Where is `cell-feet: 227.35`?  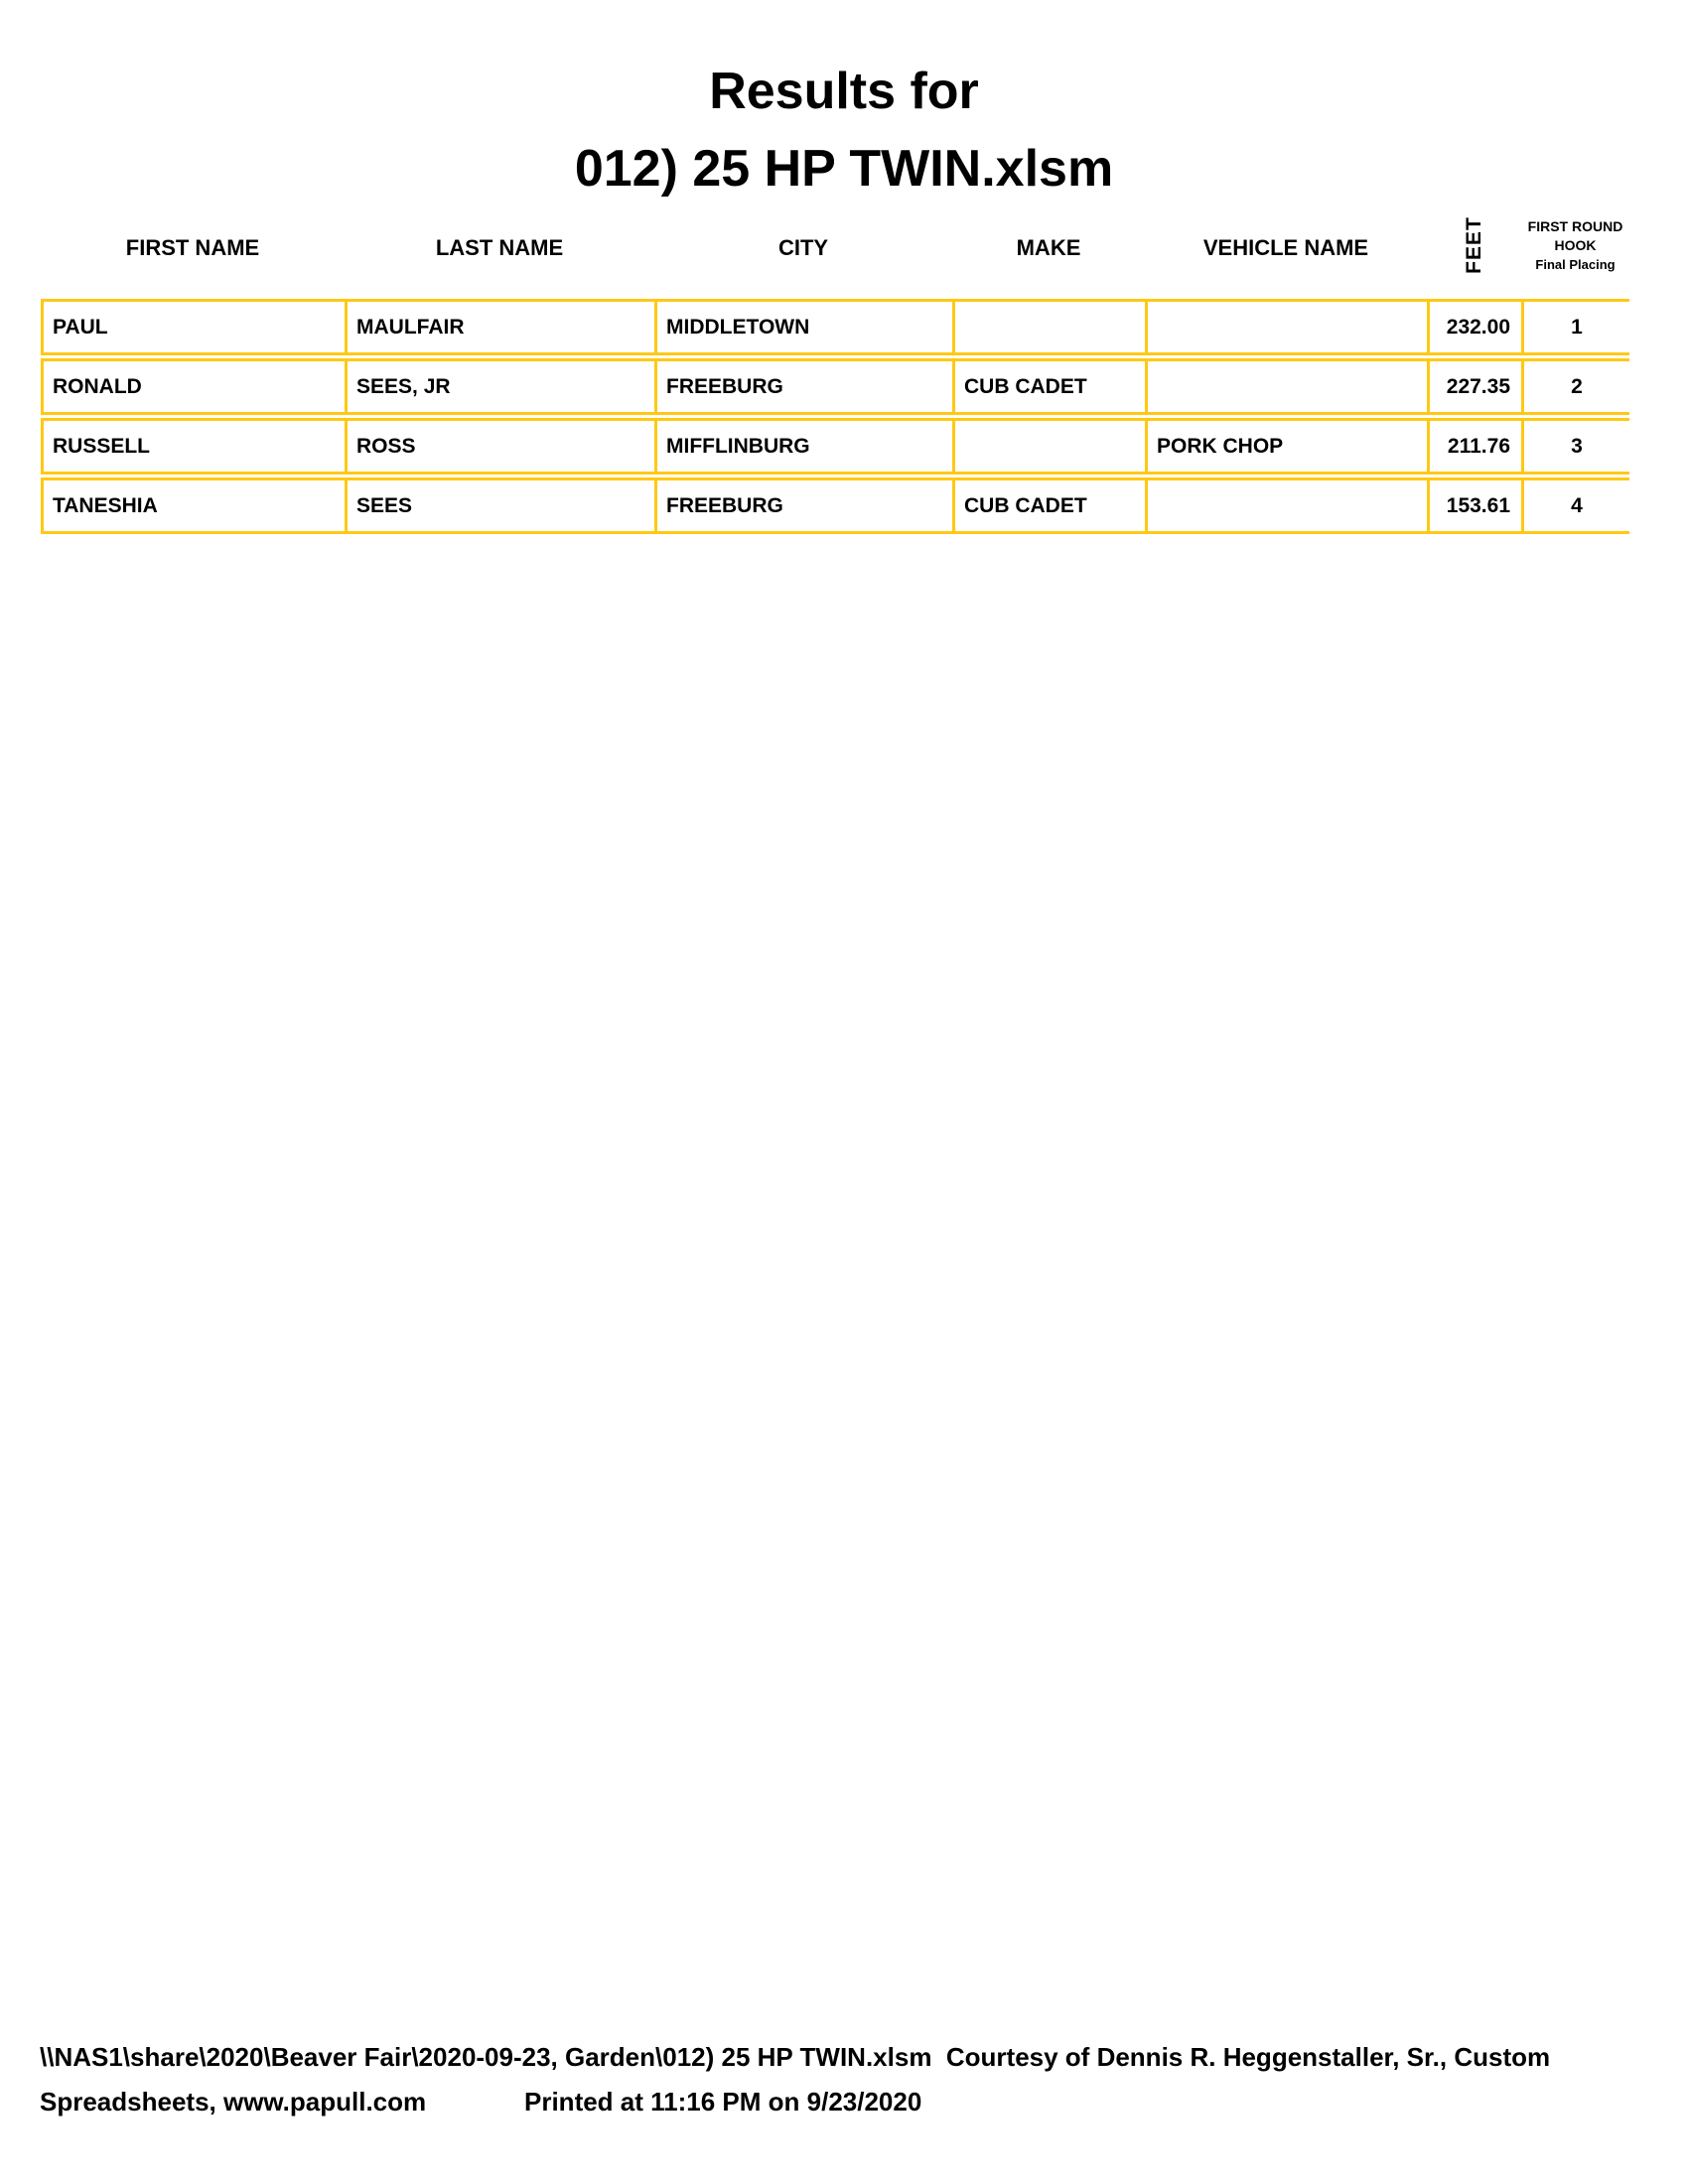
cell-feet: 227.35 is located at coordinates (1477, 386).